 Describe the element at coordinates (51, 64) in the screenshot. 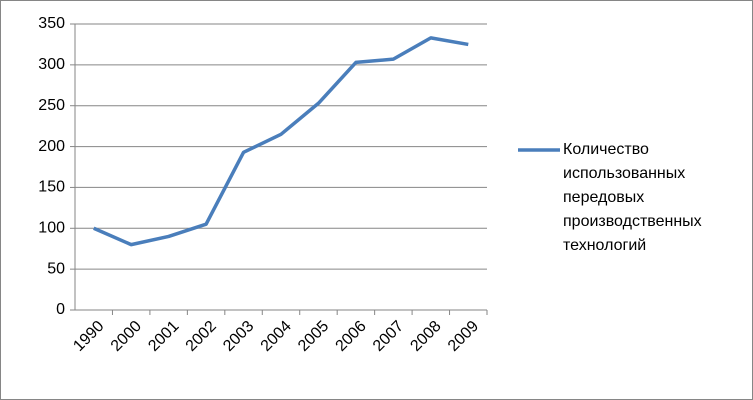

I see `y-tick-label: 300` at that location.